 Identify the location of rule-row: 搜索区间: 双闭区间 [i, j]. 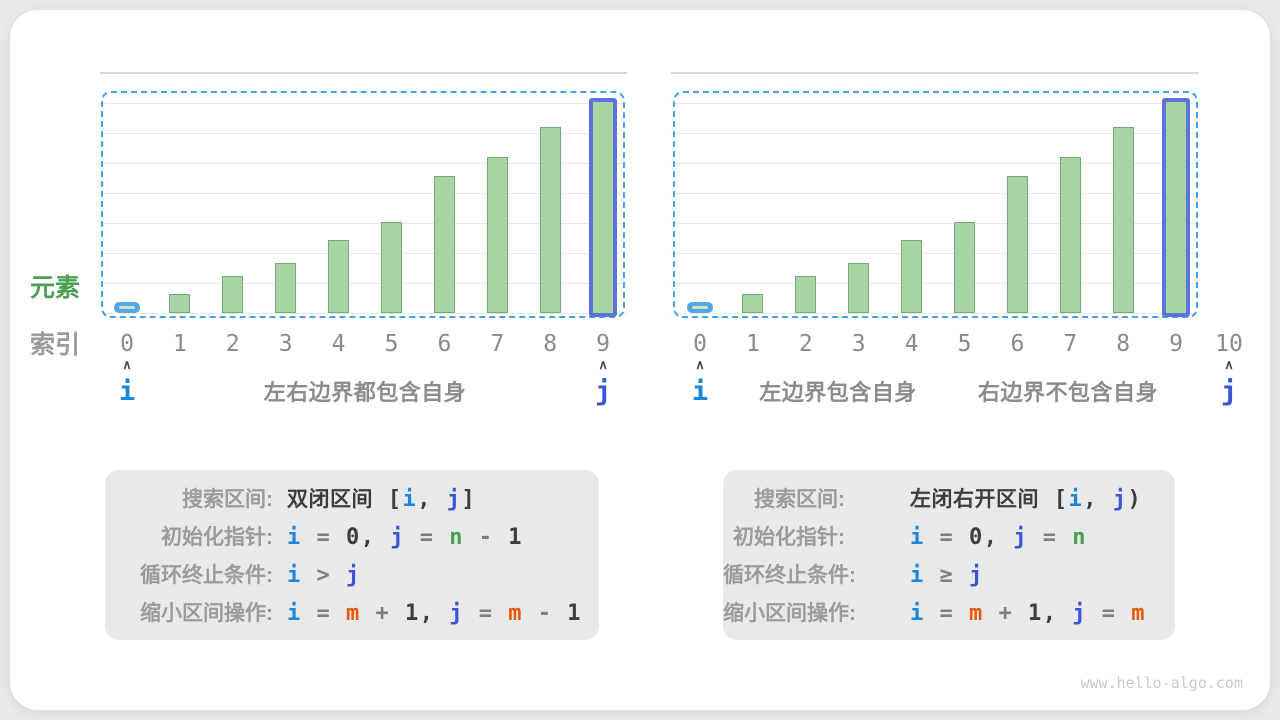
(352, 500).